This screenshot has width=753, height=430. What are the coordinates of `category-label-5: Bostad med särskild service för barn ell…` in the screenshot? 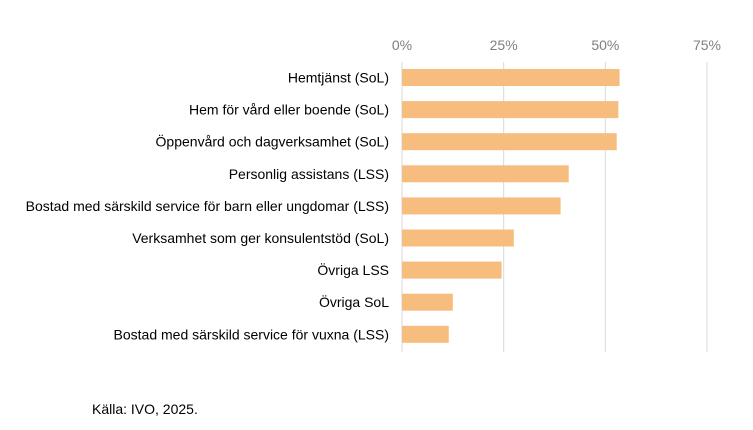 It's located at (207, 206).